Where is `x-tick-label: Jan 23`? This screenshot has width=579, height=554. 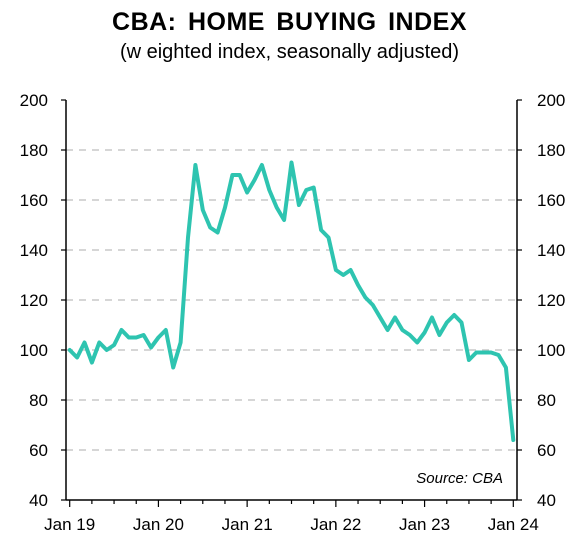
x-tick-label: Jan 23 is located at coordinates (424, 524).